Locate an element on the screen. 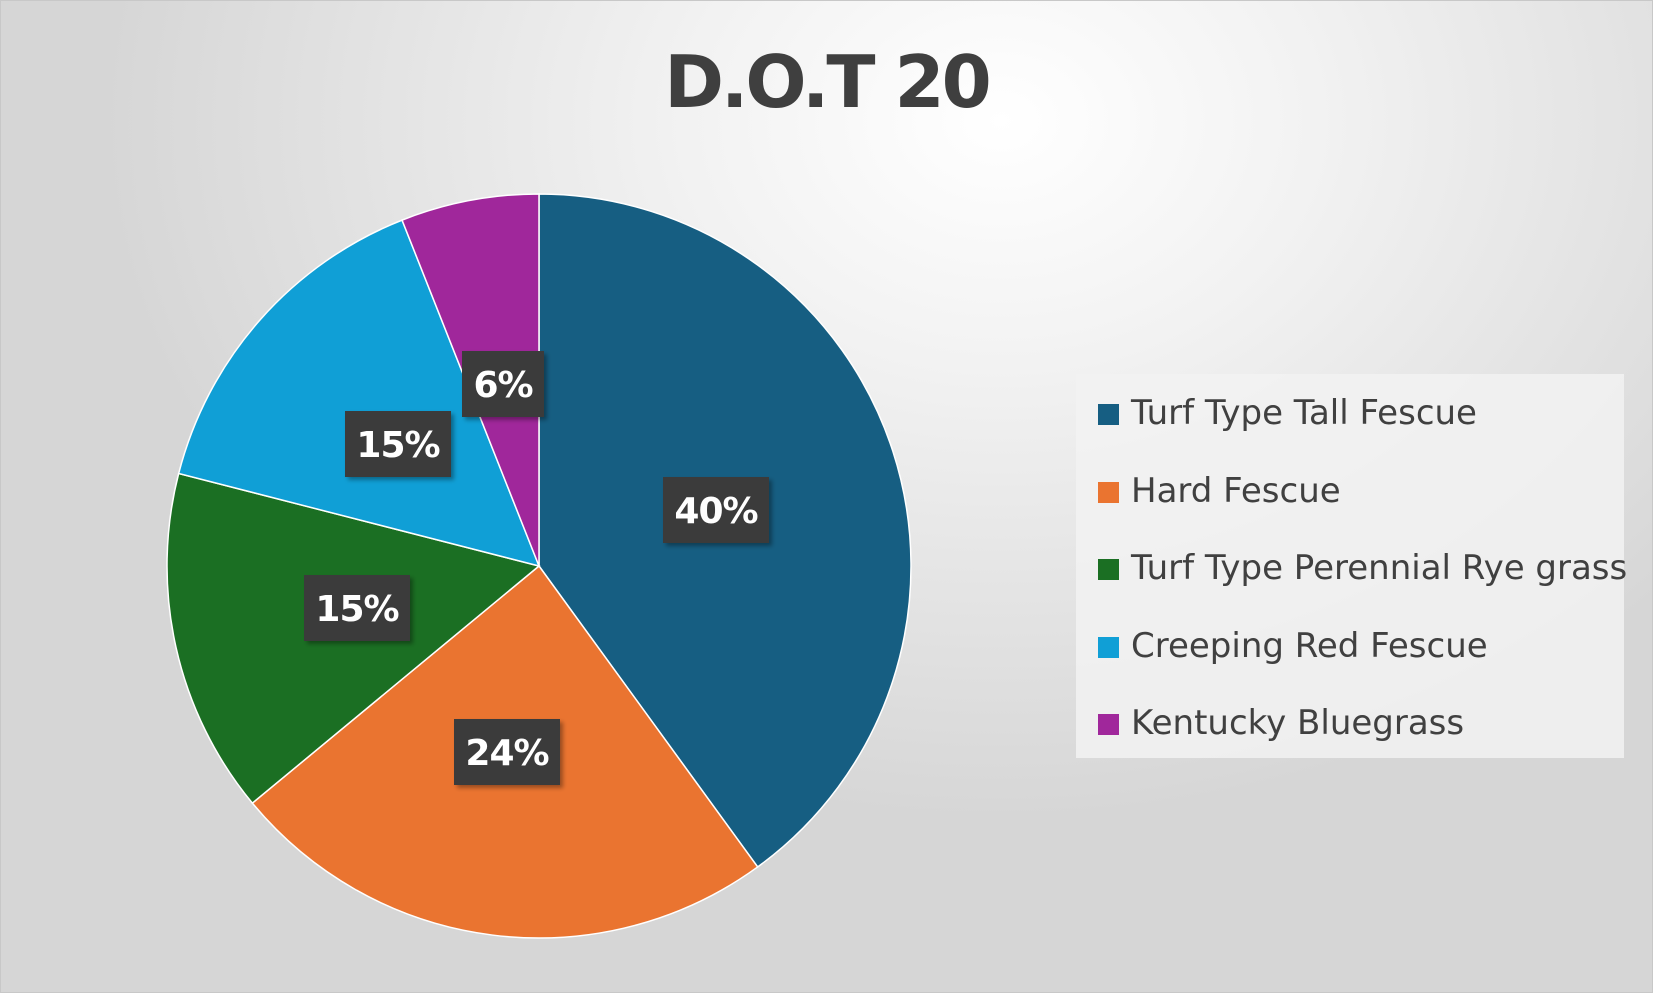  legend-label: Turf Type Tall Fescue is located at coordinates (1304, 413).